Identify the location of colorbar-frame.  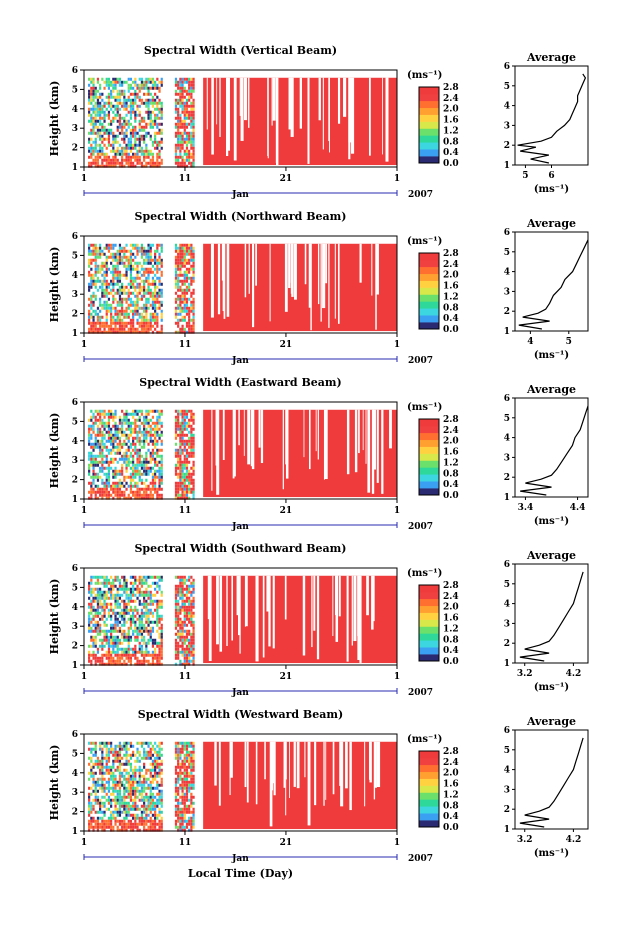
(429, 623).